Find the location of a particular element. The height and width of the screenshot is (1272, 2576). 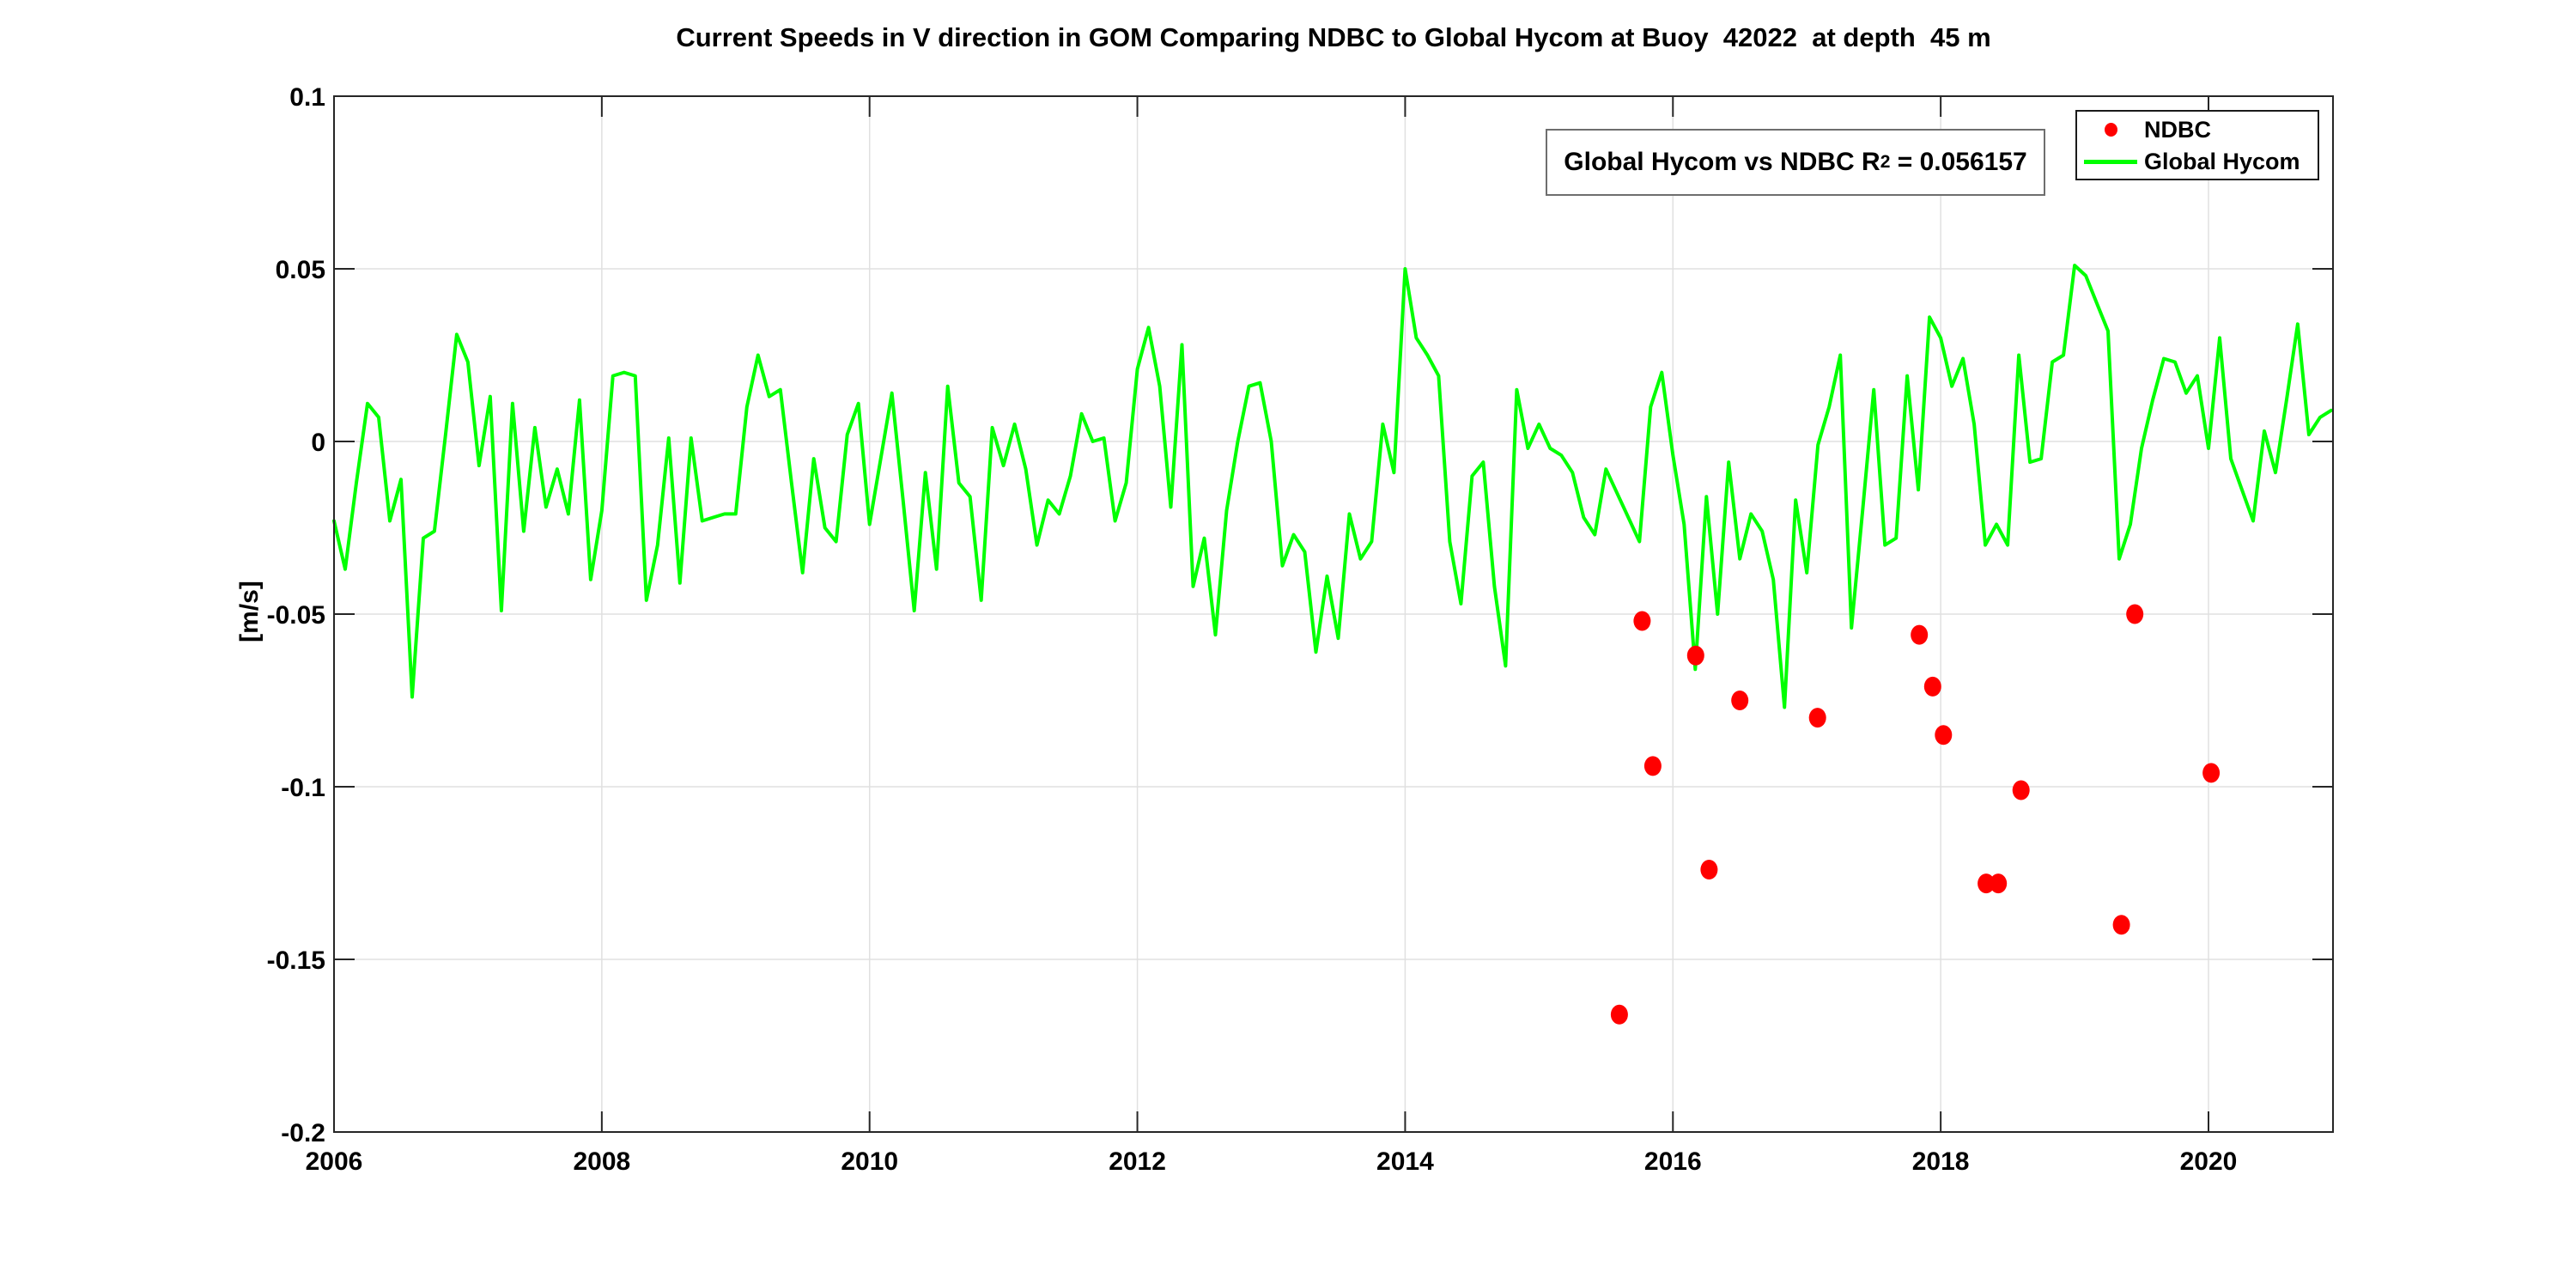

x-tick-label: 2008 is located at coordinates (601, 1161).